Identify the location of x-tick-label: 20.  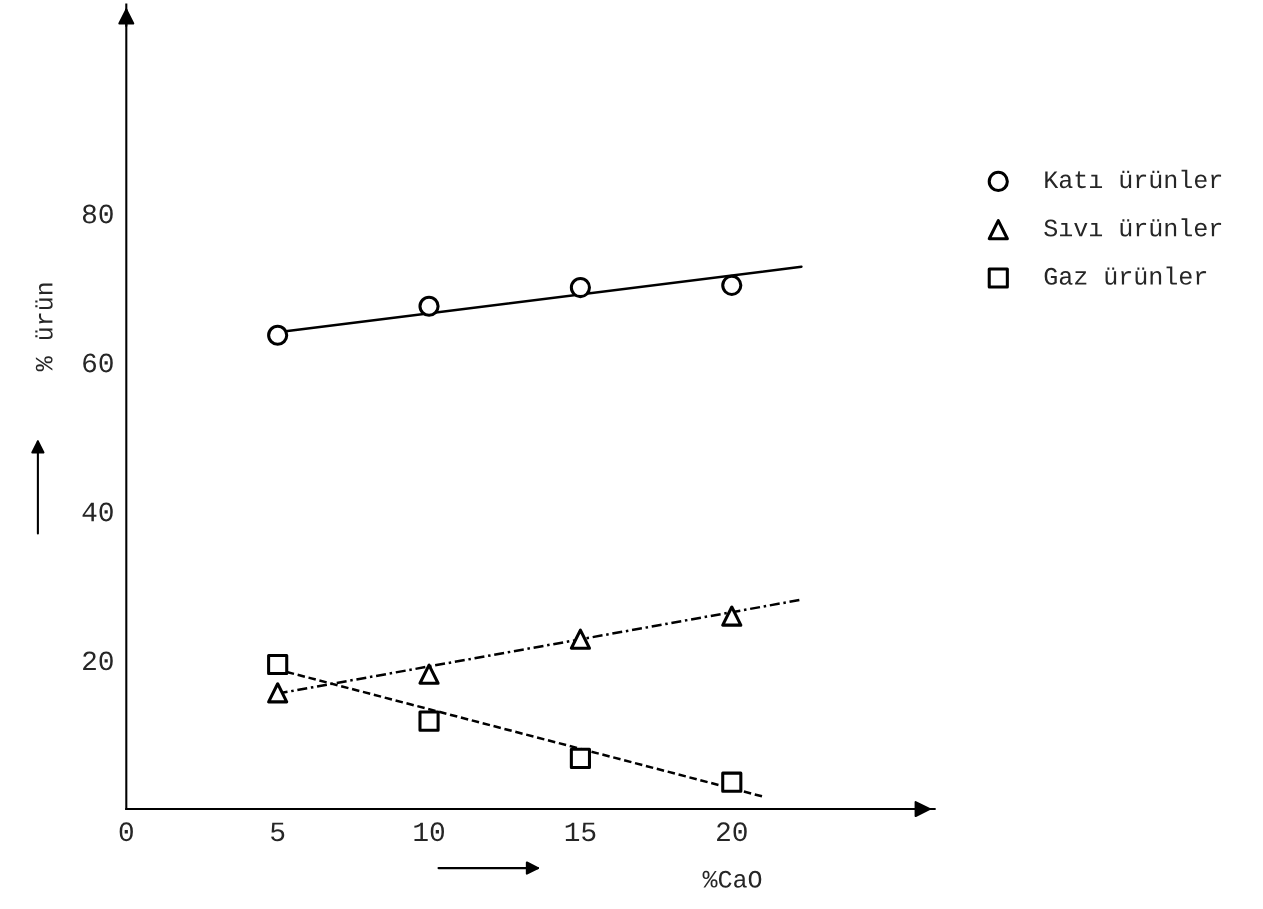
(732, 832).